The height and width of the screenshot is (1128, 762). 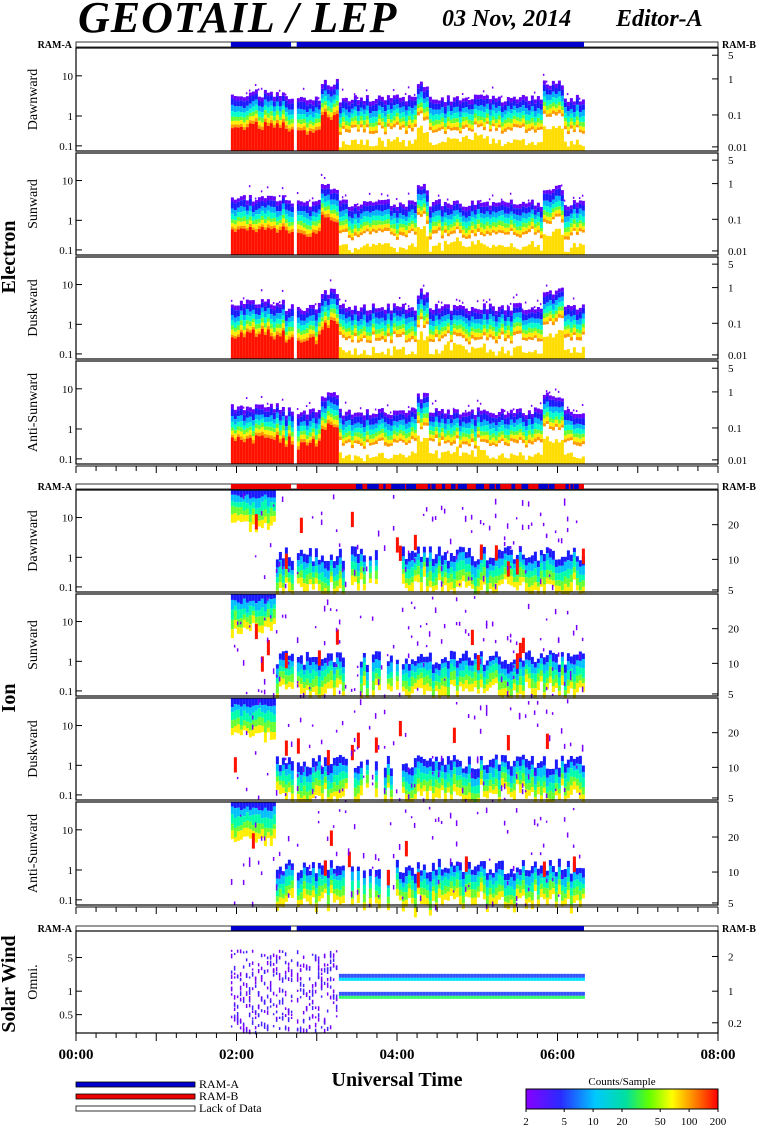 I want to click on ram-left-label: RAM-A, so click(x=55, y=487).